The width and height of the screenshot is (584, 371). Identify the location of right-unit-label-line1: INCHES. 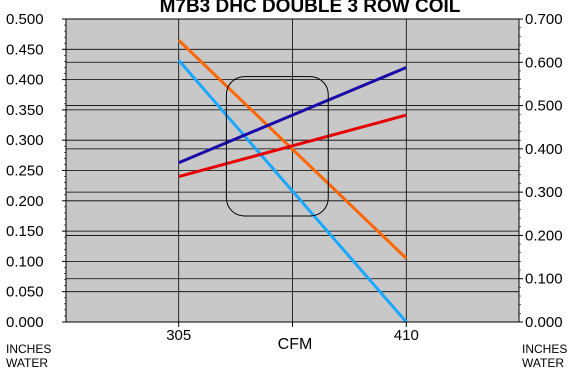
(544, 349).